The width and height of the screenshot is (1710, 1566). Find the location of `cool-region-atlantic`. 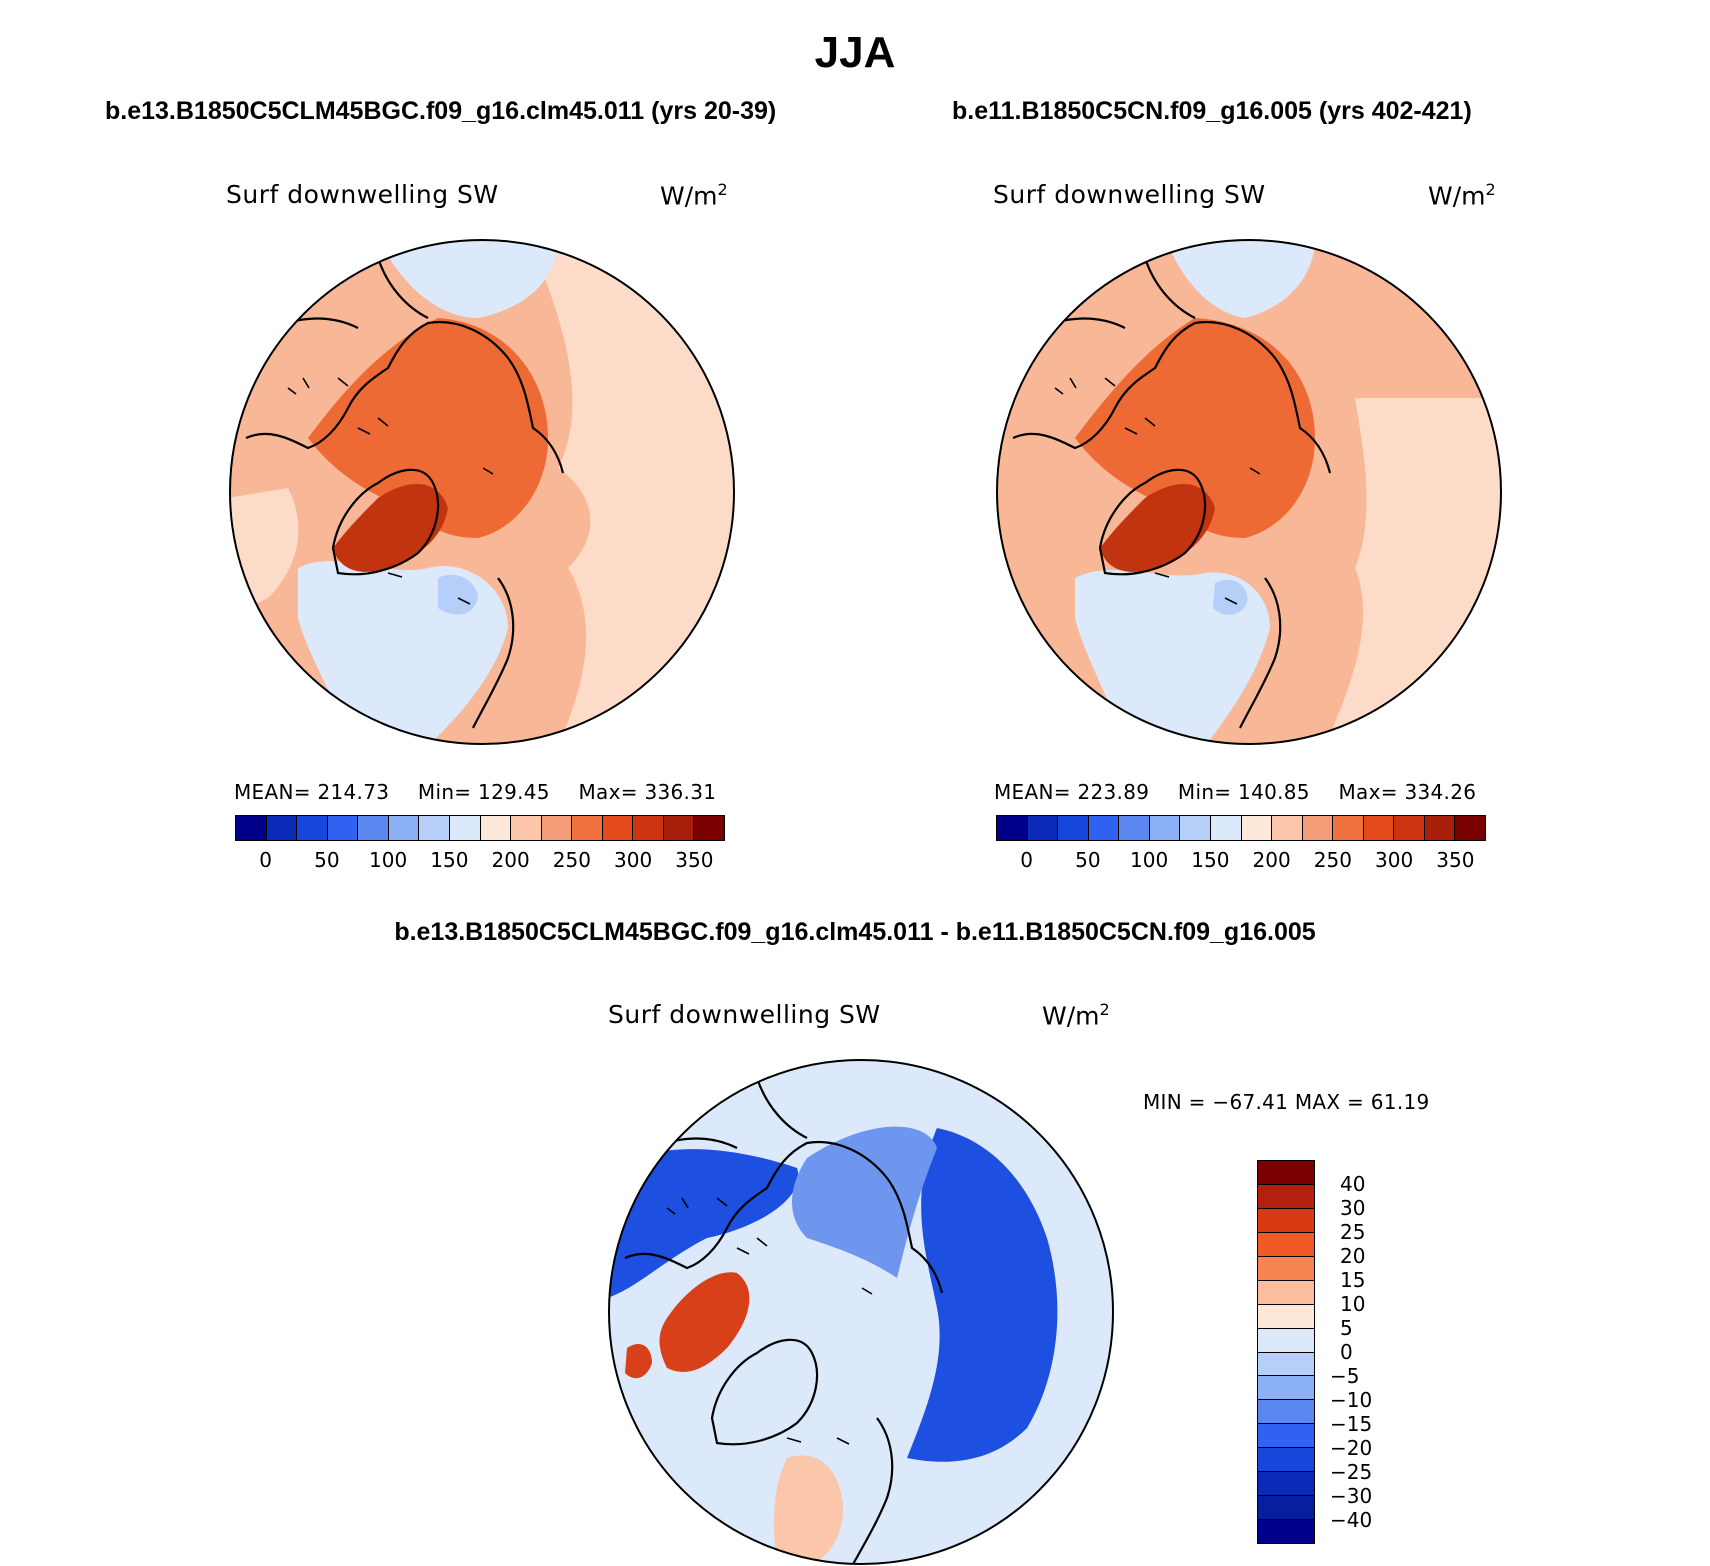

cool-region-atlantic is located at coordinates (1172, 657).